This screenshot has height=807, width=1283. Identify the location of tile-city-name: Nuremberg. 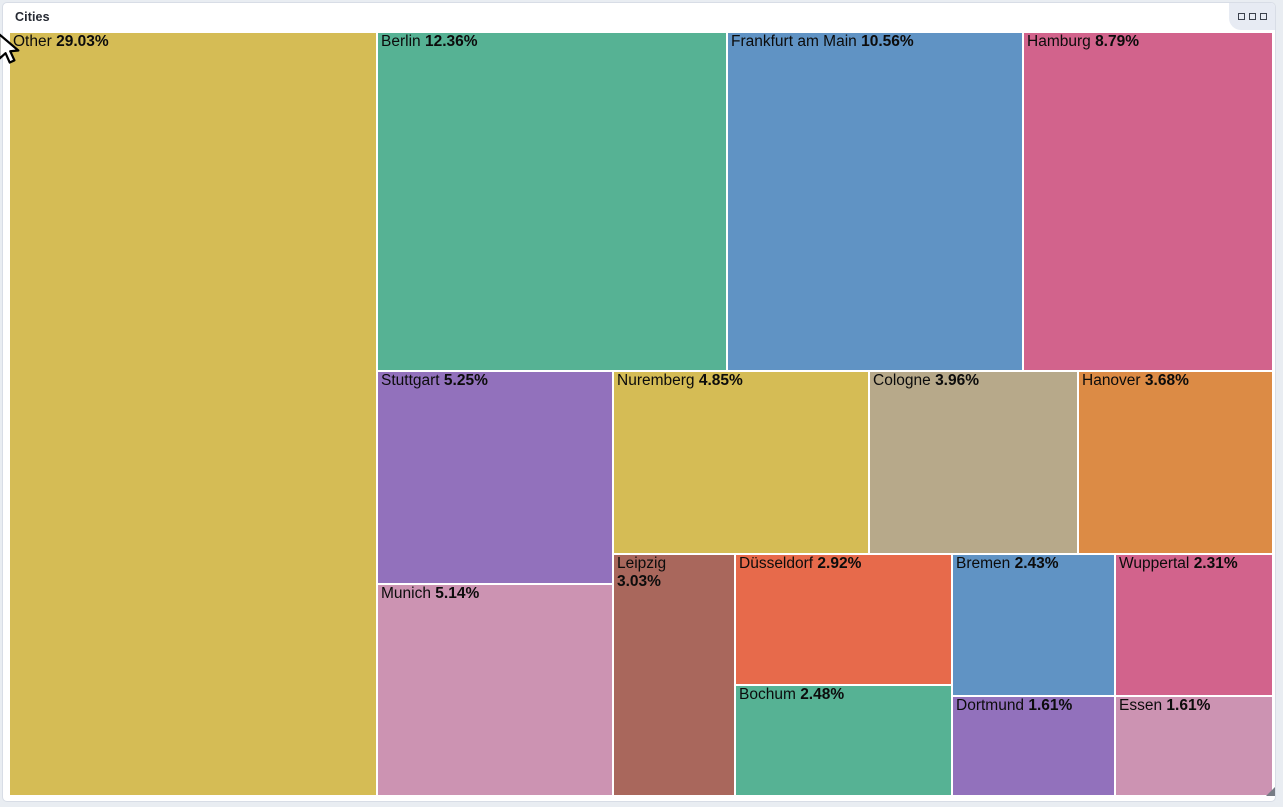
(656, 380).